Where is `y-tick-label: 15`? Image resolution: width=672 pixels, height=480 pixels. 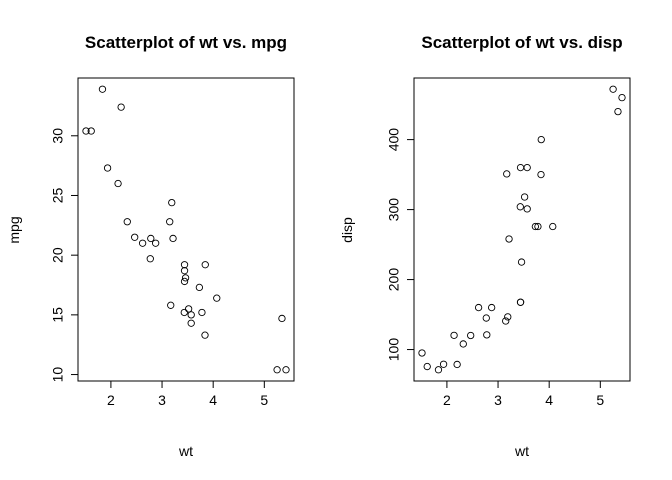 y-tick-label: 15 is located at coordinates (58, 315).